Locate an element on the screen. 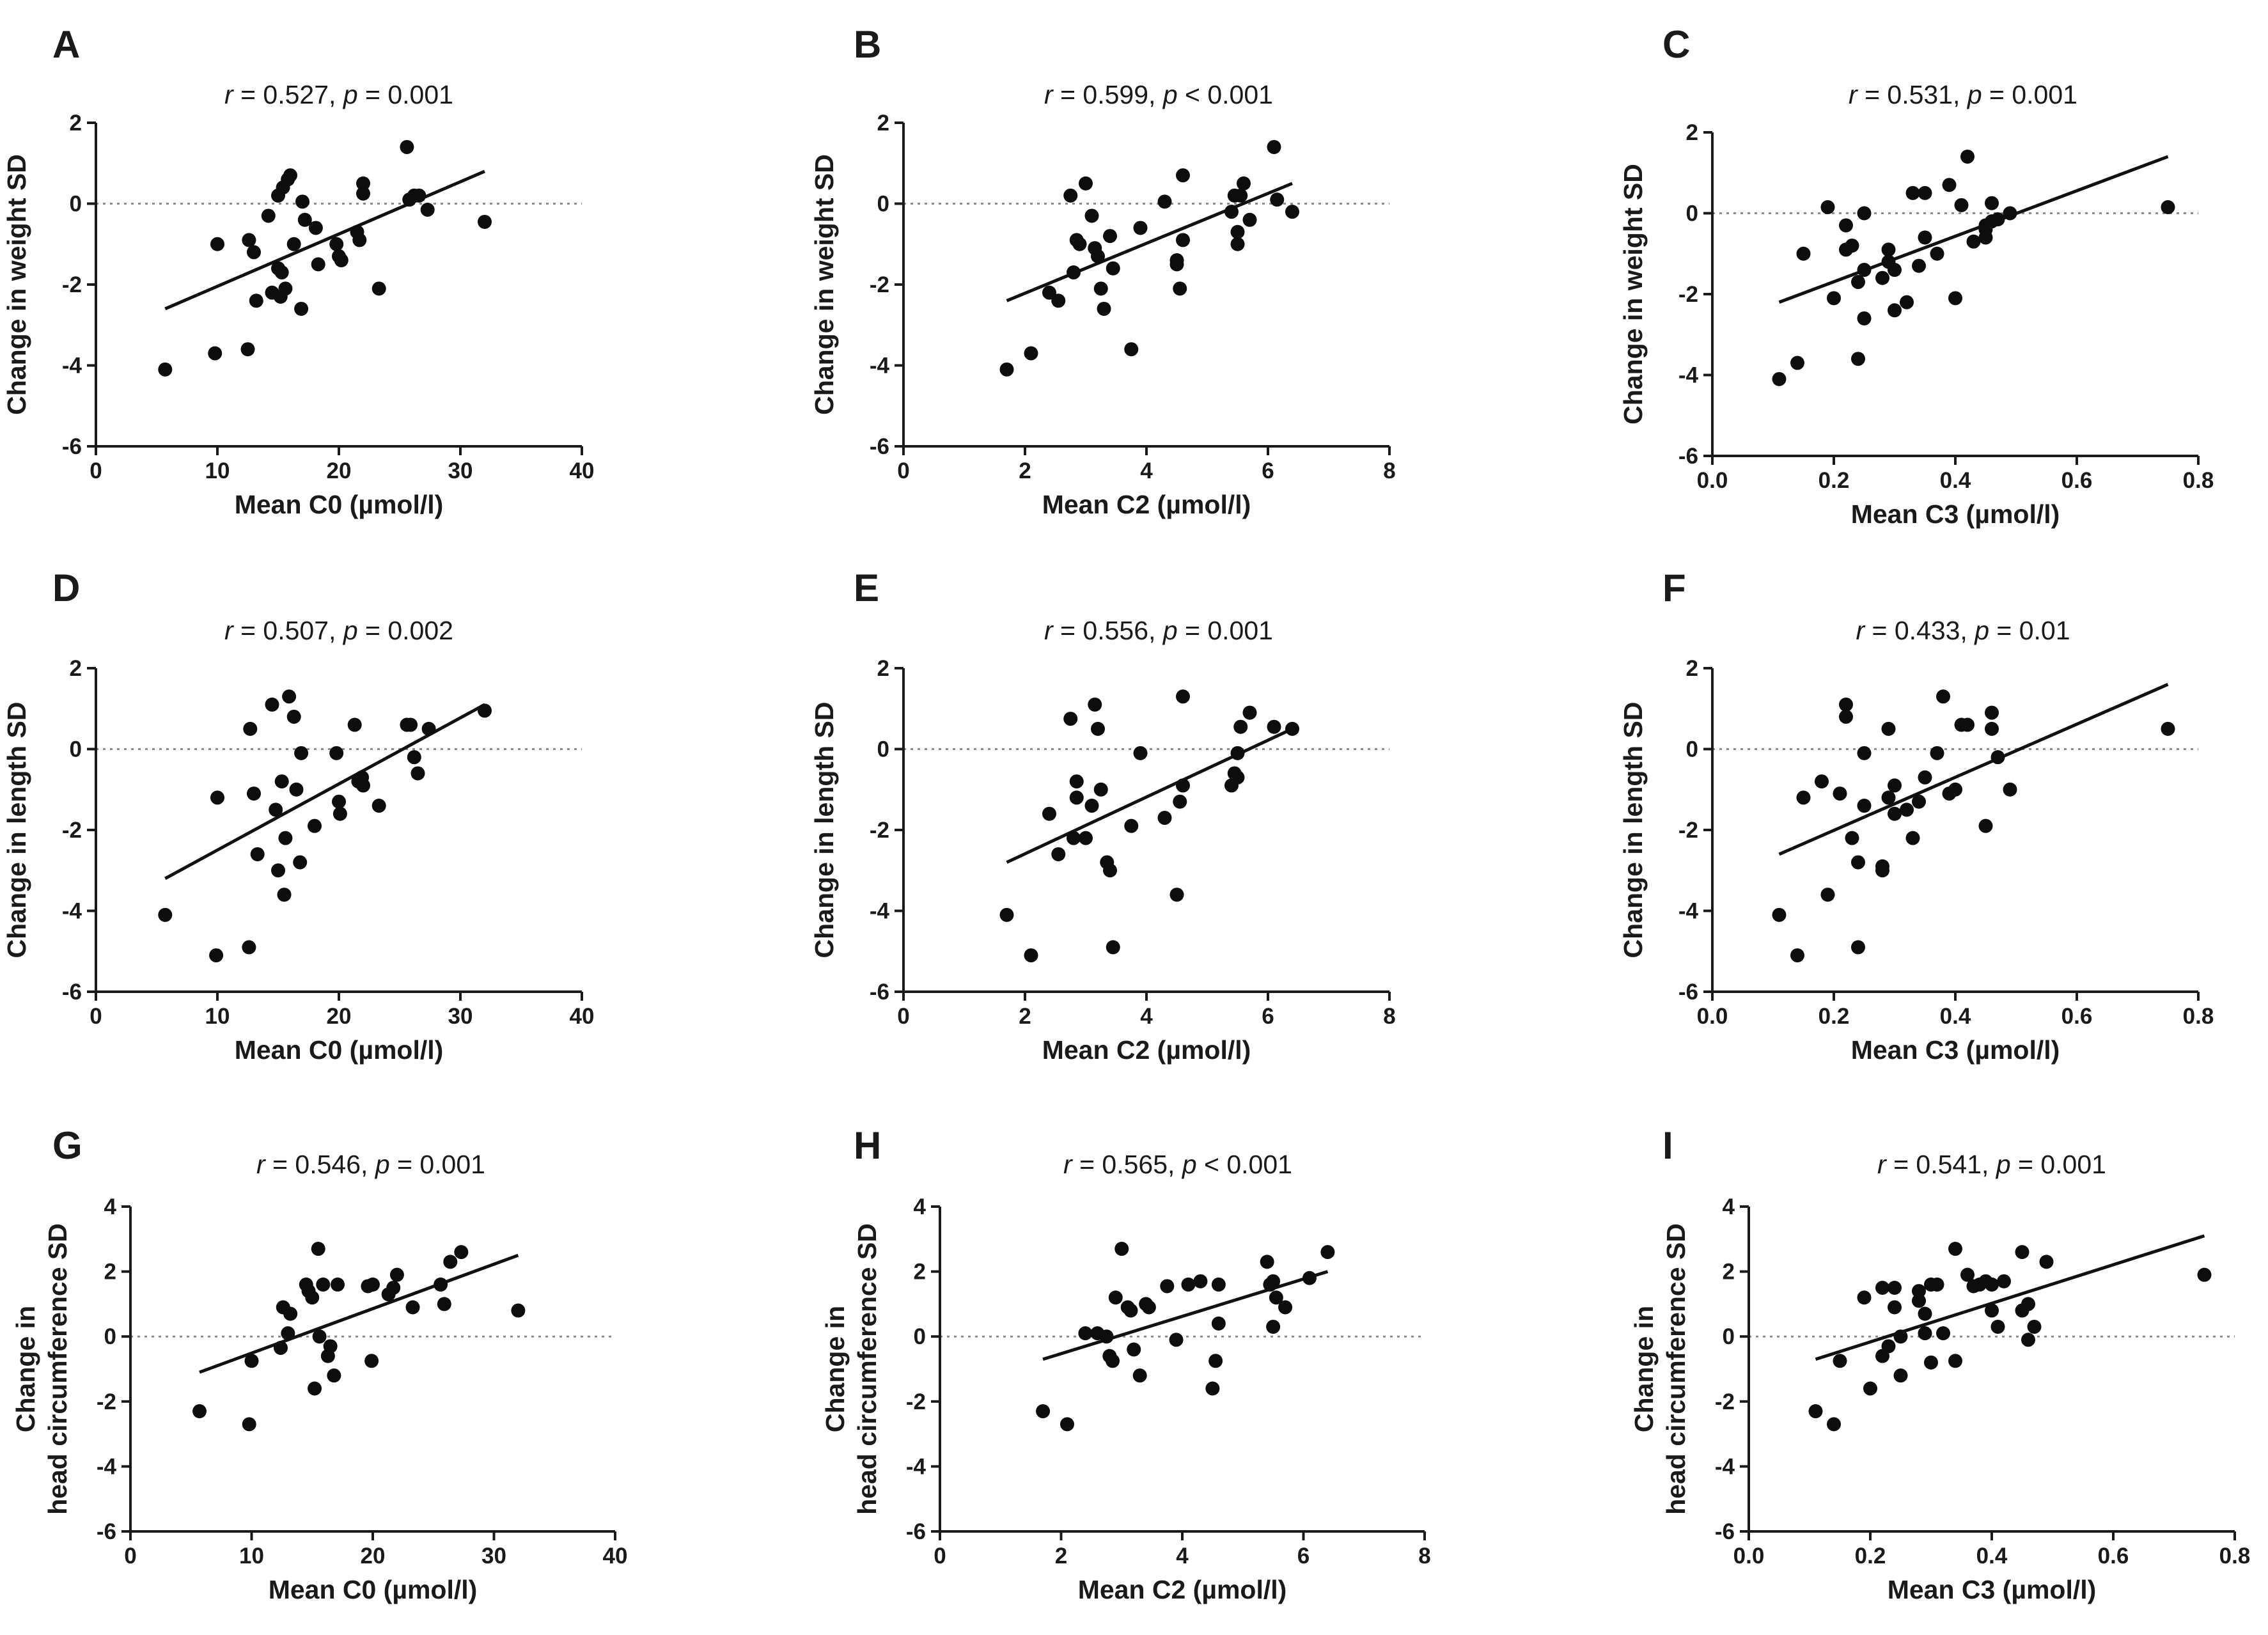 The image size is (2268, 1635). y-axis-label: Change in length SD is located at coordinates (1633, 830).